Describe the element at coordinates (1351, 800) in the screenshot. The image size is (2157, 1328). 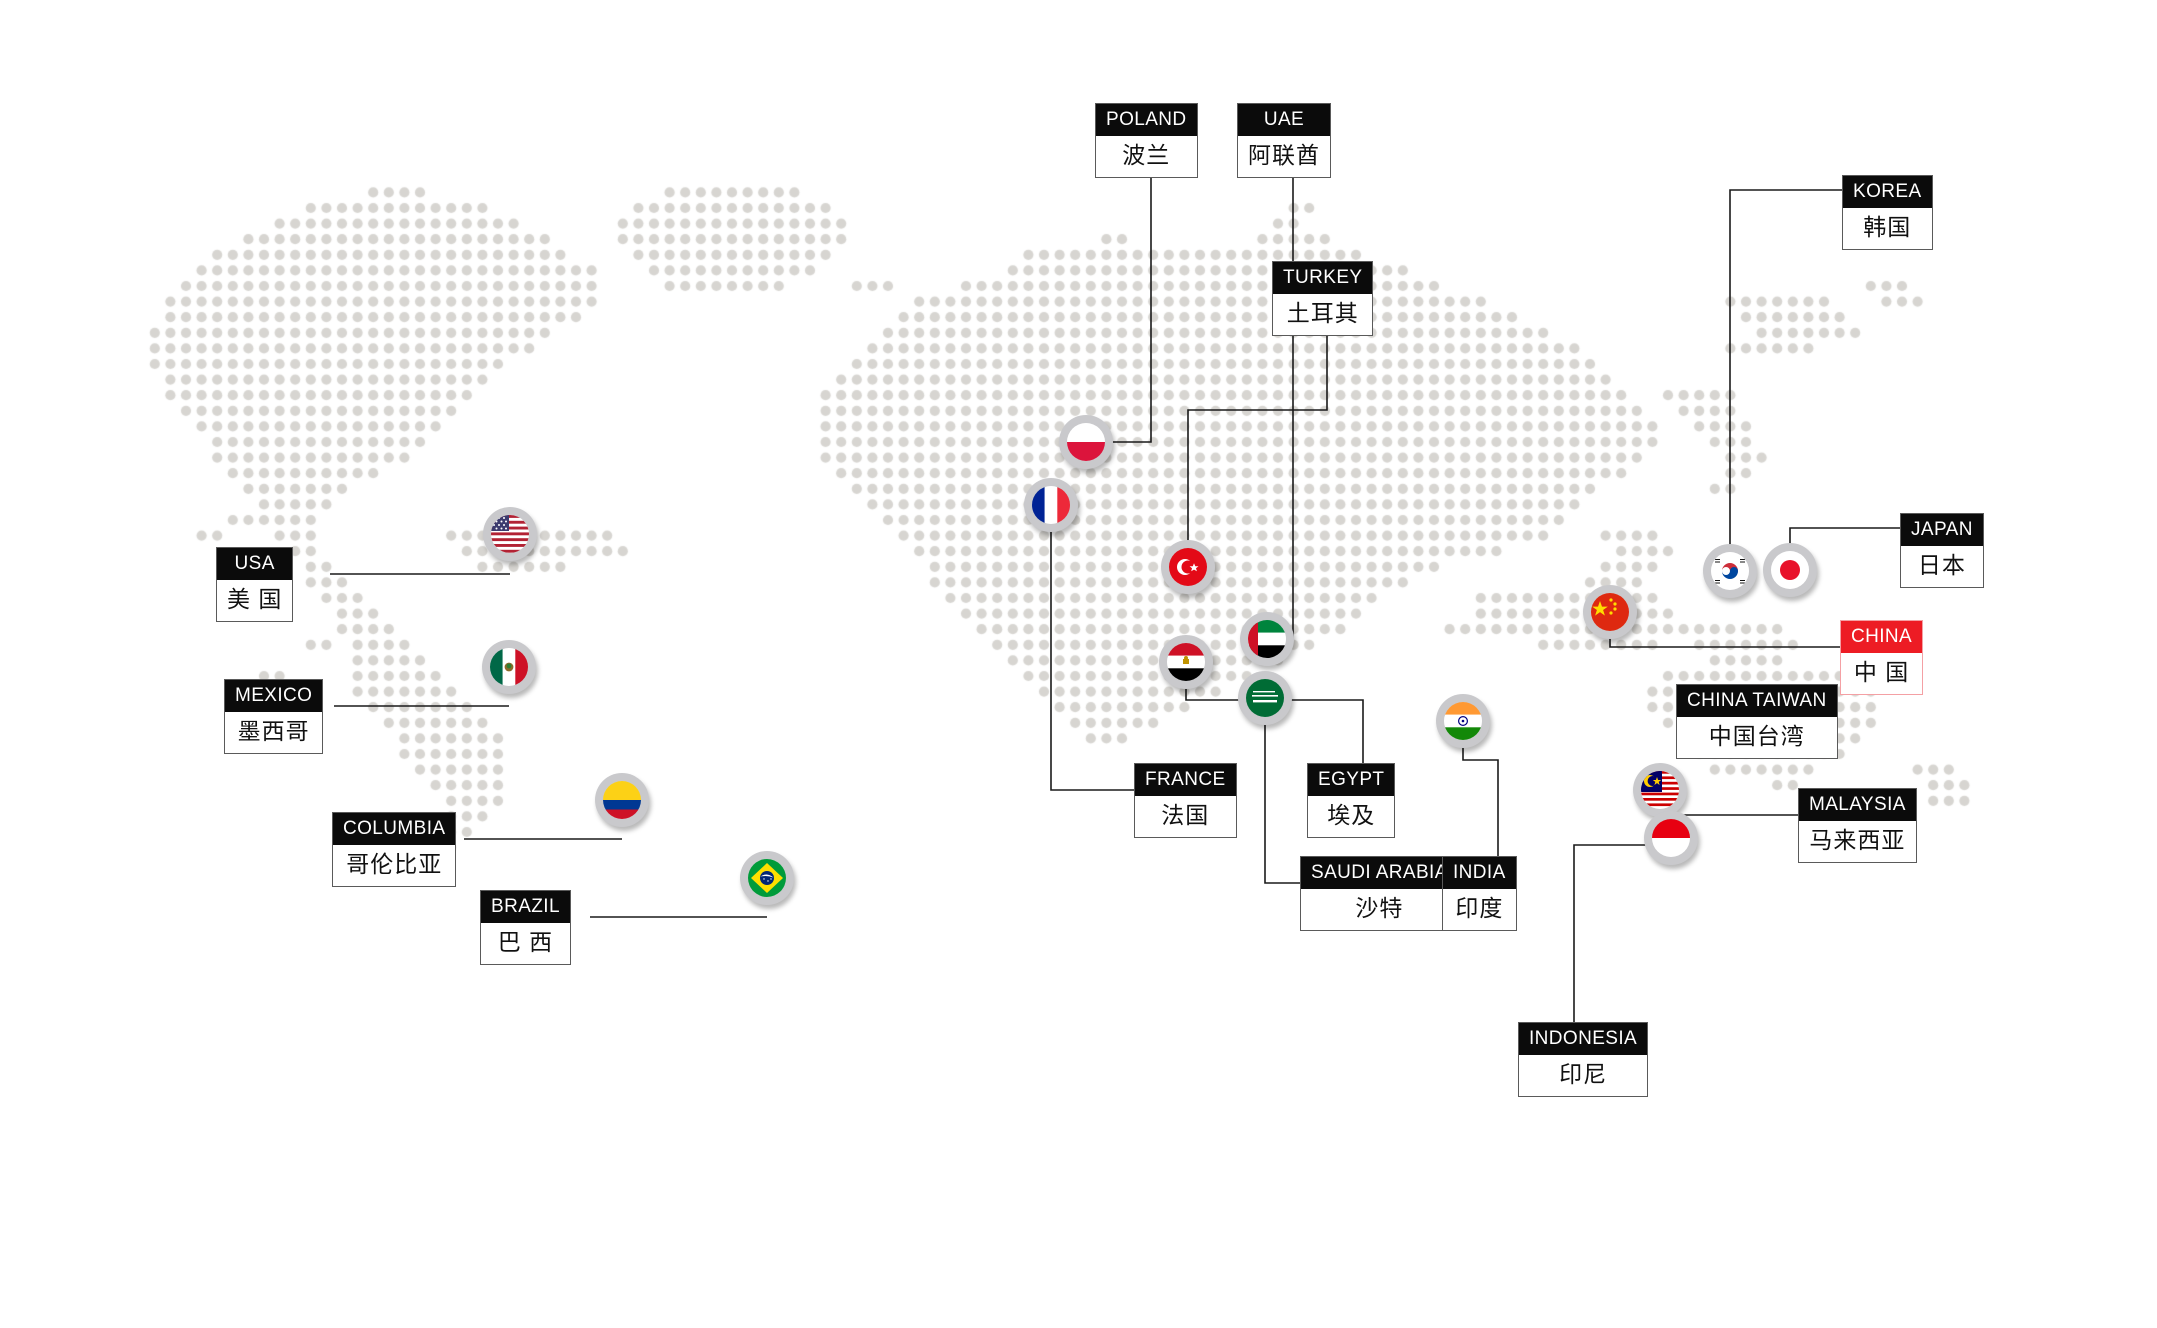
I see `label-box-egypt: EGYPT 埃及` at that location.